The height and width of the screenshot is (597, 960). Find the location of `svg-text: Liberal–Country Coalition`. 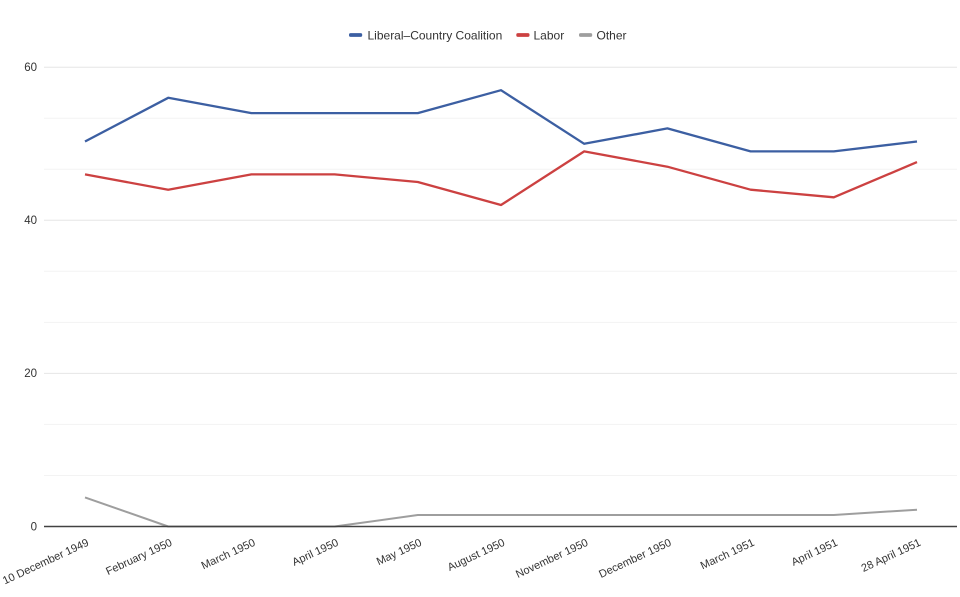

svg-text: Liberal–Country Coalition is located at coordinates (435, 35).